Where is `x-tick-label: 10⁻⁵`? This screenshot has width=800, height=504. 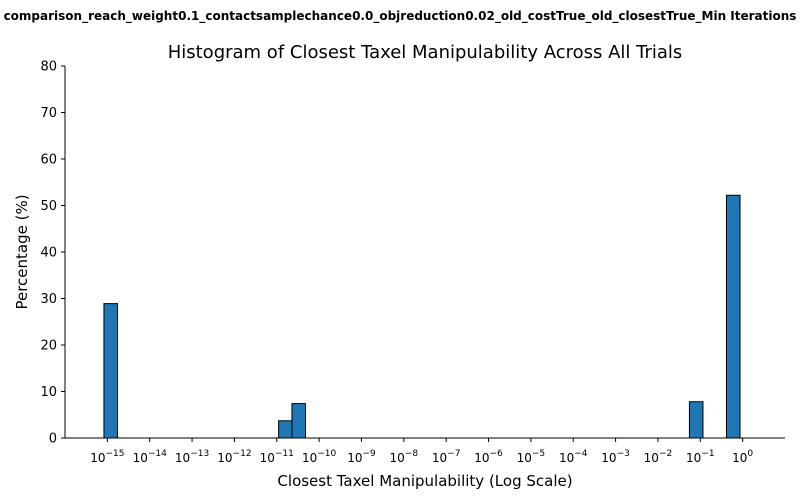 x-tick-label: 10⁻⁵ is located at coordinates (531, 457).